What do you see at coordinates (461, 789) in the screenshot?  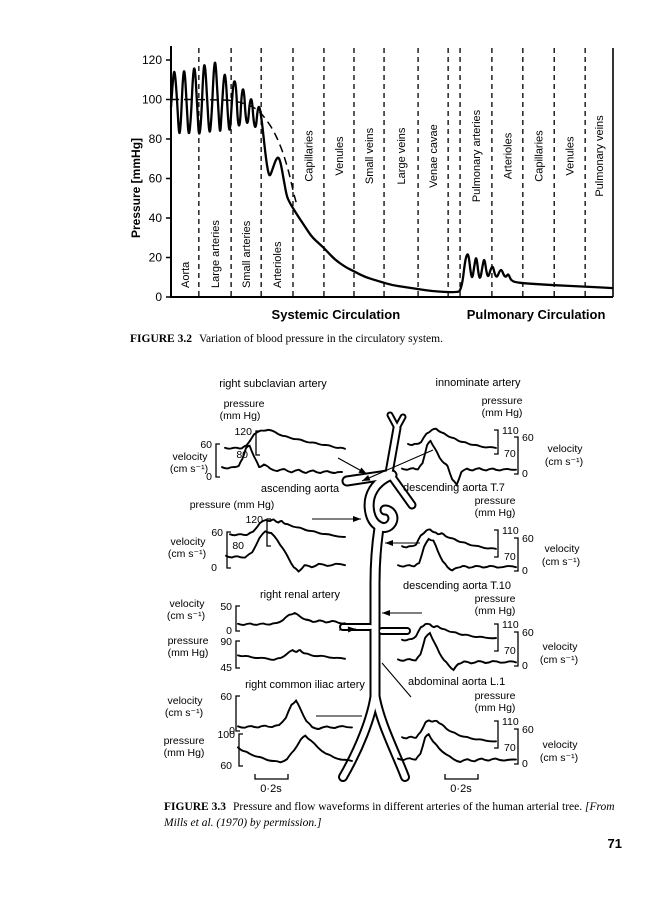 I see `time-scale-label: 0·2s` at bounding box center [461, 789].